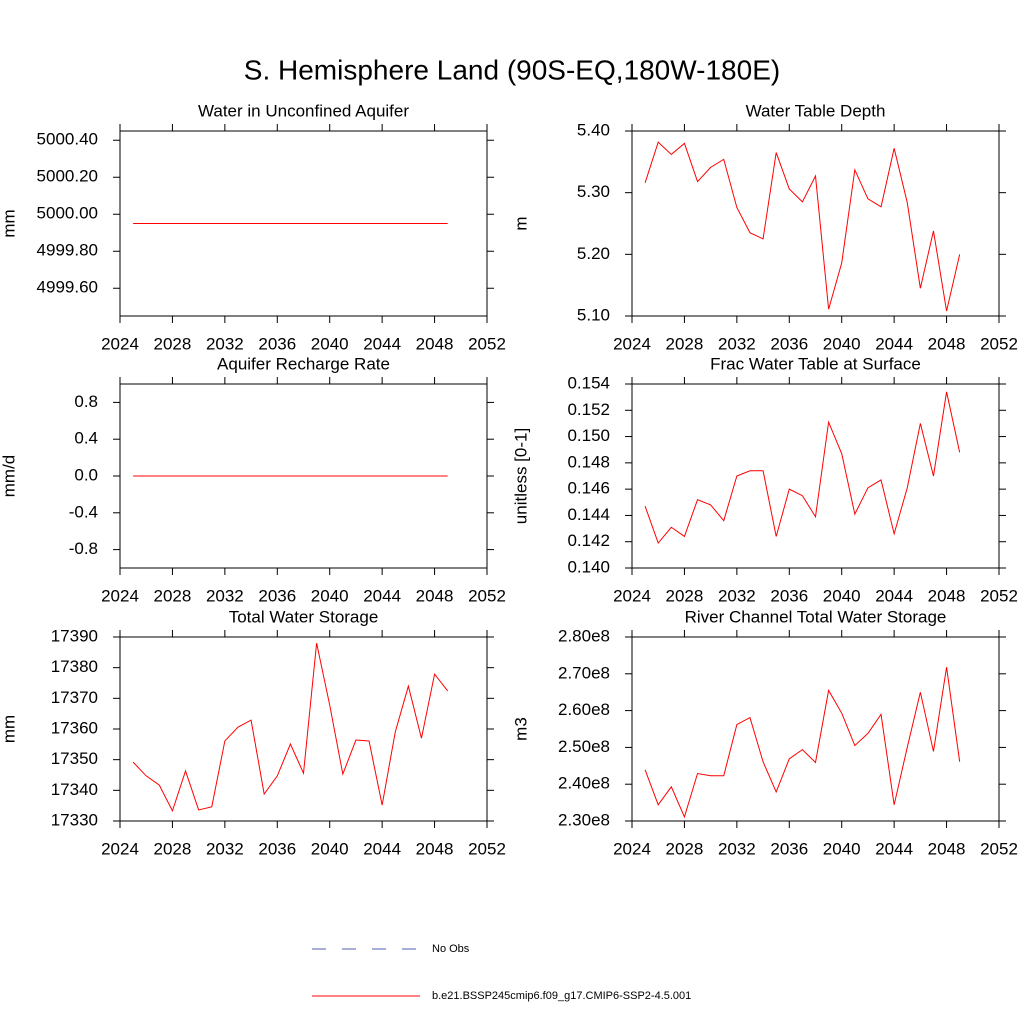 The height and width of the screenshot is (1024, 1024). Describe the element at coordinates (304, 616) in the screenshot. I see `panel-title: Total Water Storage` at that location.